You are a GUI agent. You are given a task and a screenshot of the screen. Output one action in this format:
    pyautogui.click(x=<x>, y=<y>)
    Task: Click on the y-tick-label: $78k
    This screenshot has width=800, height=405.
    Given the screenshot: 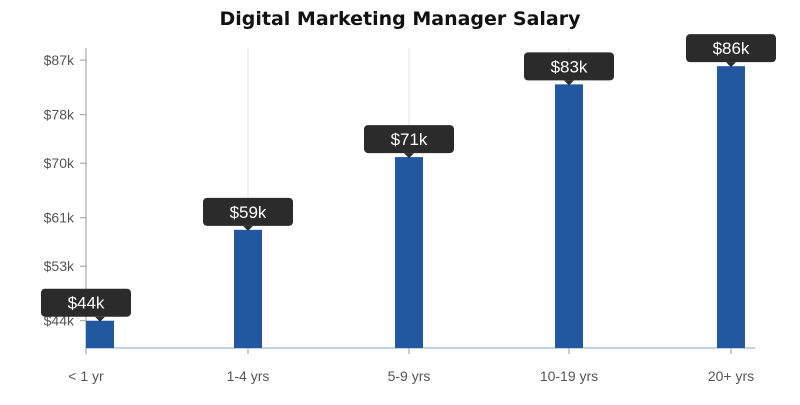 What is the action you would take?
    pyautogui.click(x=59, y=115)
    